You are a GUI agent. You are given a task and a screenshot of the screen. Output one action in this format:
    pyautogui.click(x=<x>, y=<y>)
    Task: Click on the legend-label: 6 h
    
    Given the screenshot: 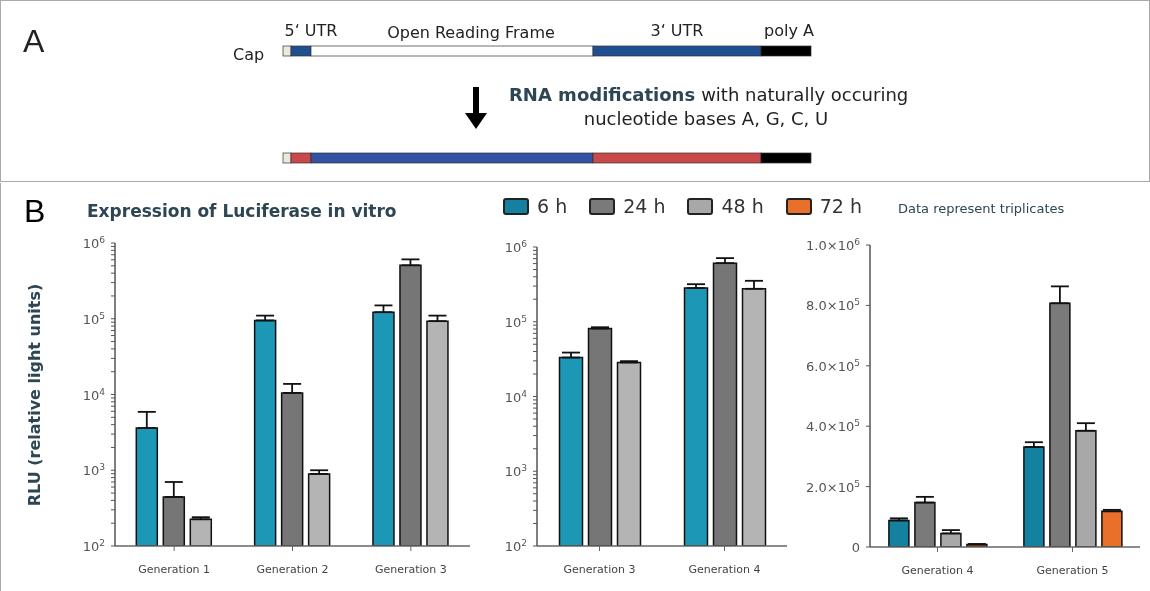 What is the action you would take?
    pyautogui.click(x=552, y=206)
    